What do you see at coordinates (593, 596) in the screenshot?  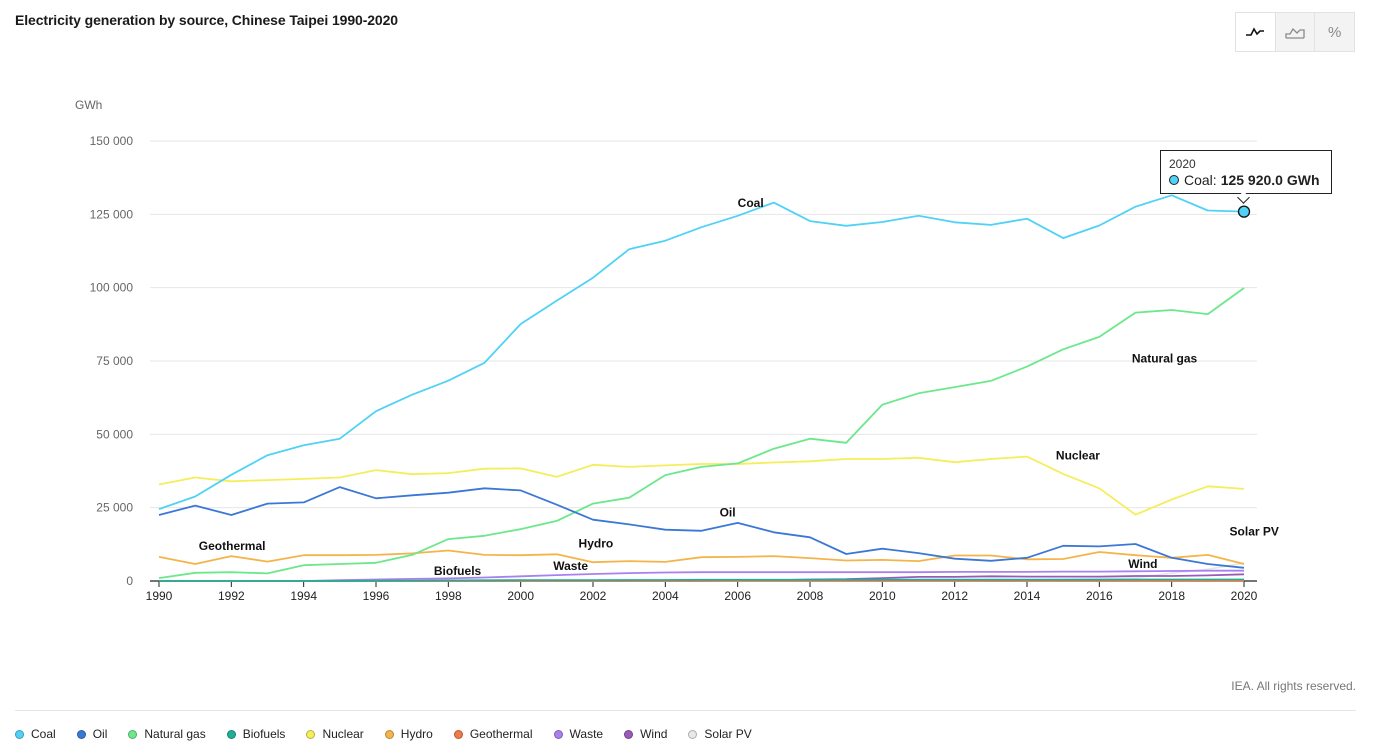 I see `x-tick-label: 2002` at bounding box center [593, 596].